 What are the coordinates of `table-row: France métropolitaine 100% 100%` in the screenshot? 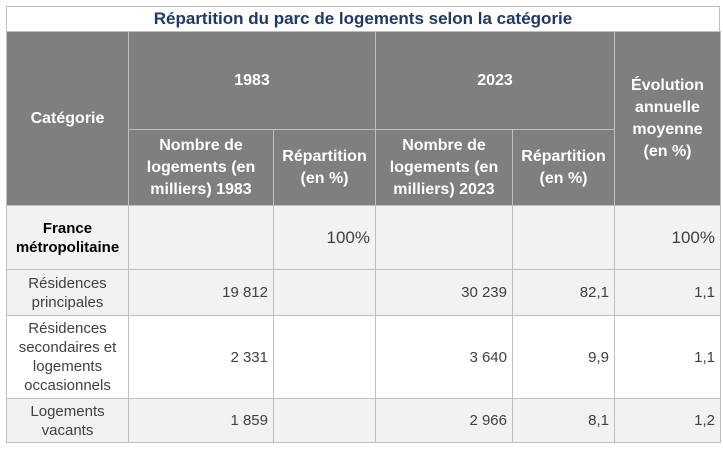 It's located at (363, 237).